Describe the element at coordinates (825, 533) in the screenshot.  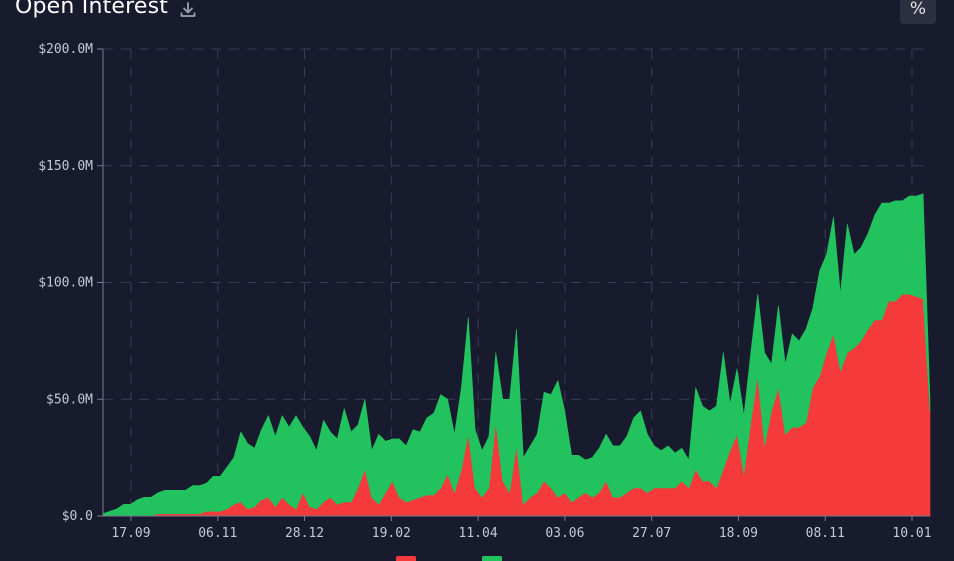
I see `x-tick-label: 08.11` at that location.